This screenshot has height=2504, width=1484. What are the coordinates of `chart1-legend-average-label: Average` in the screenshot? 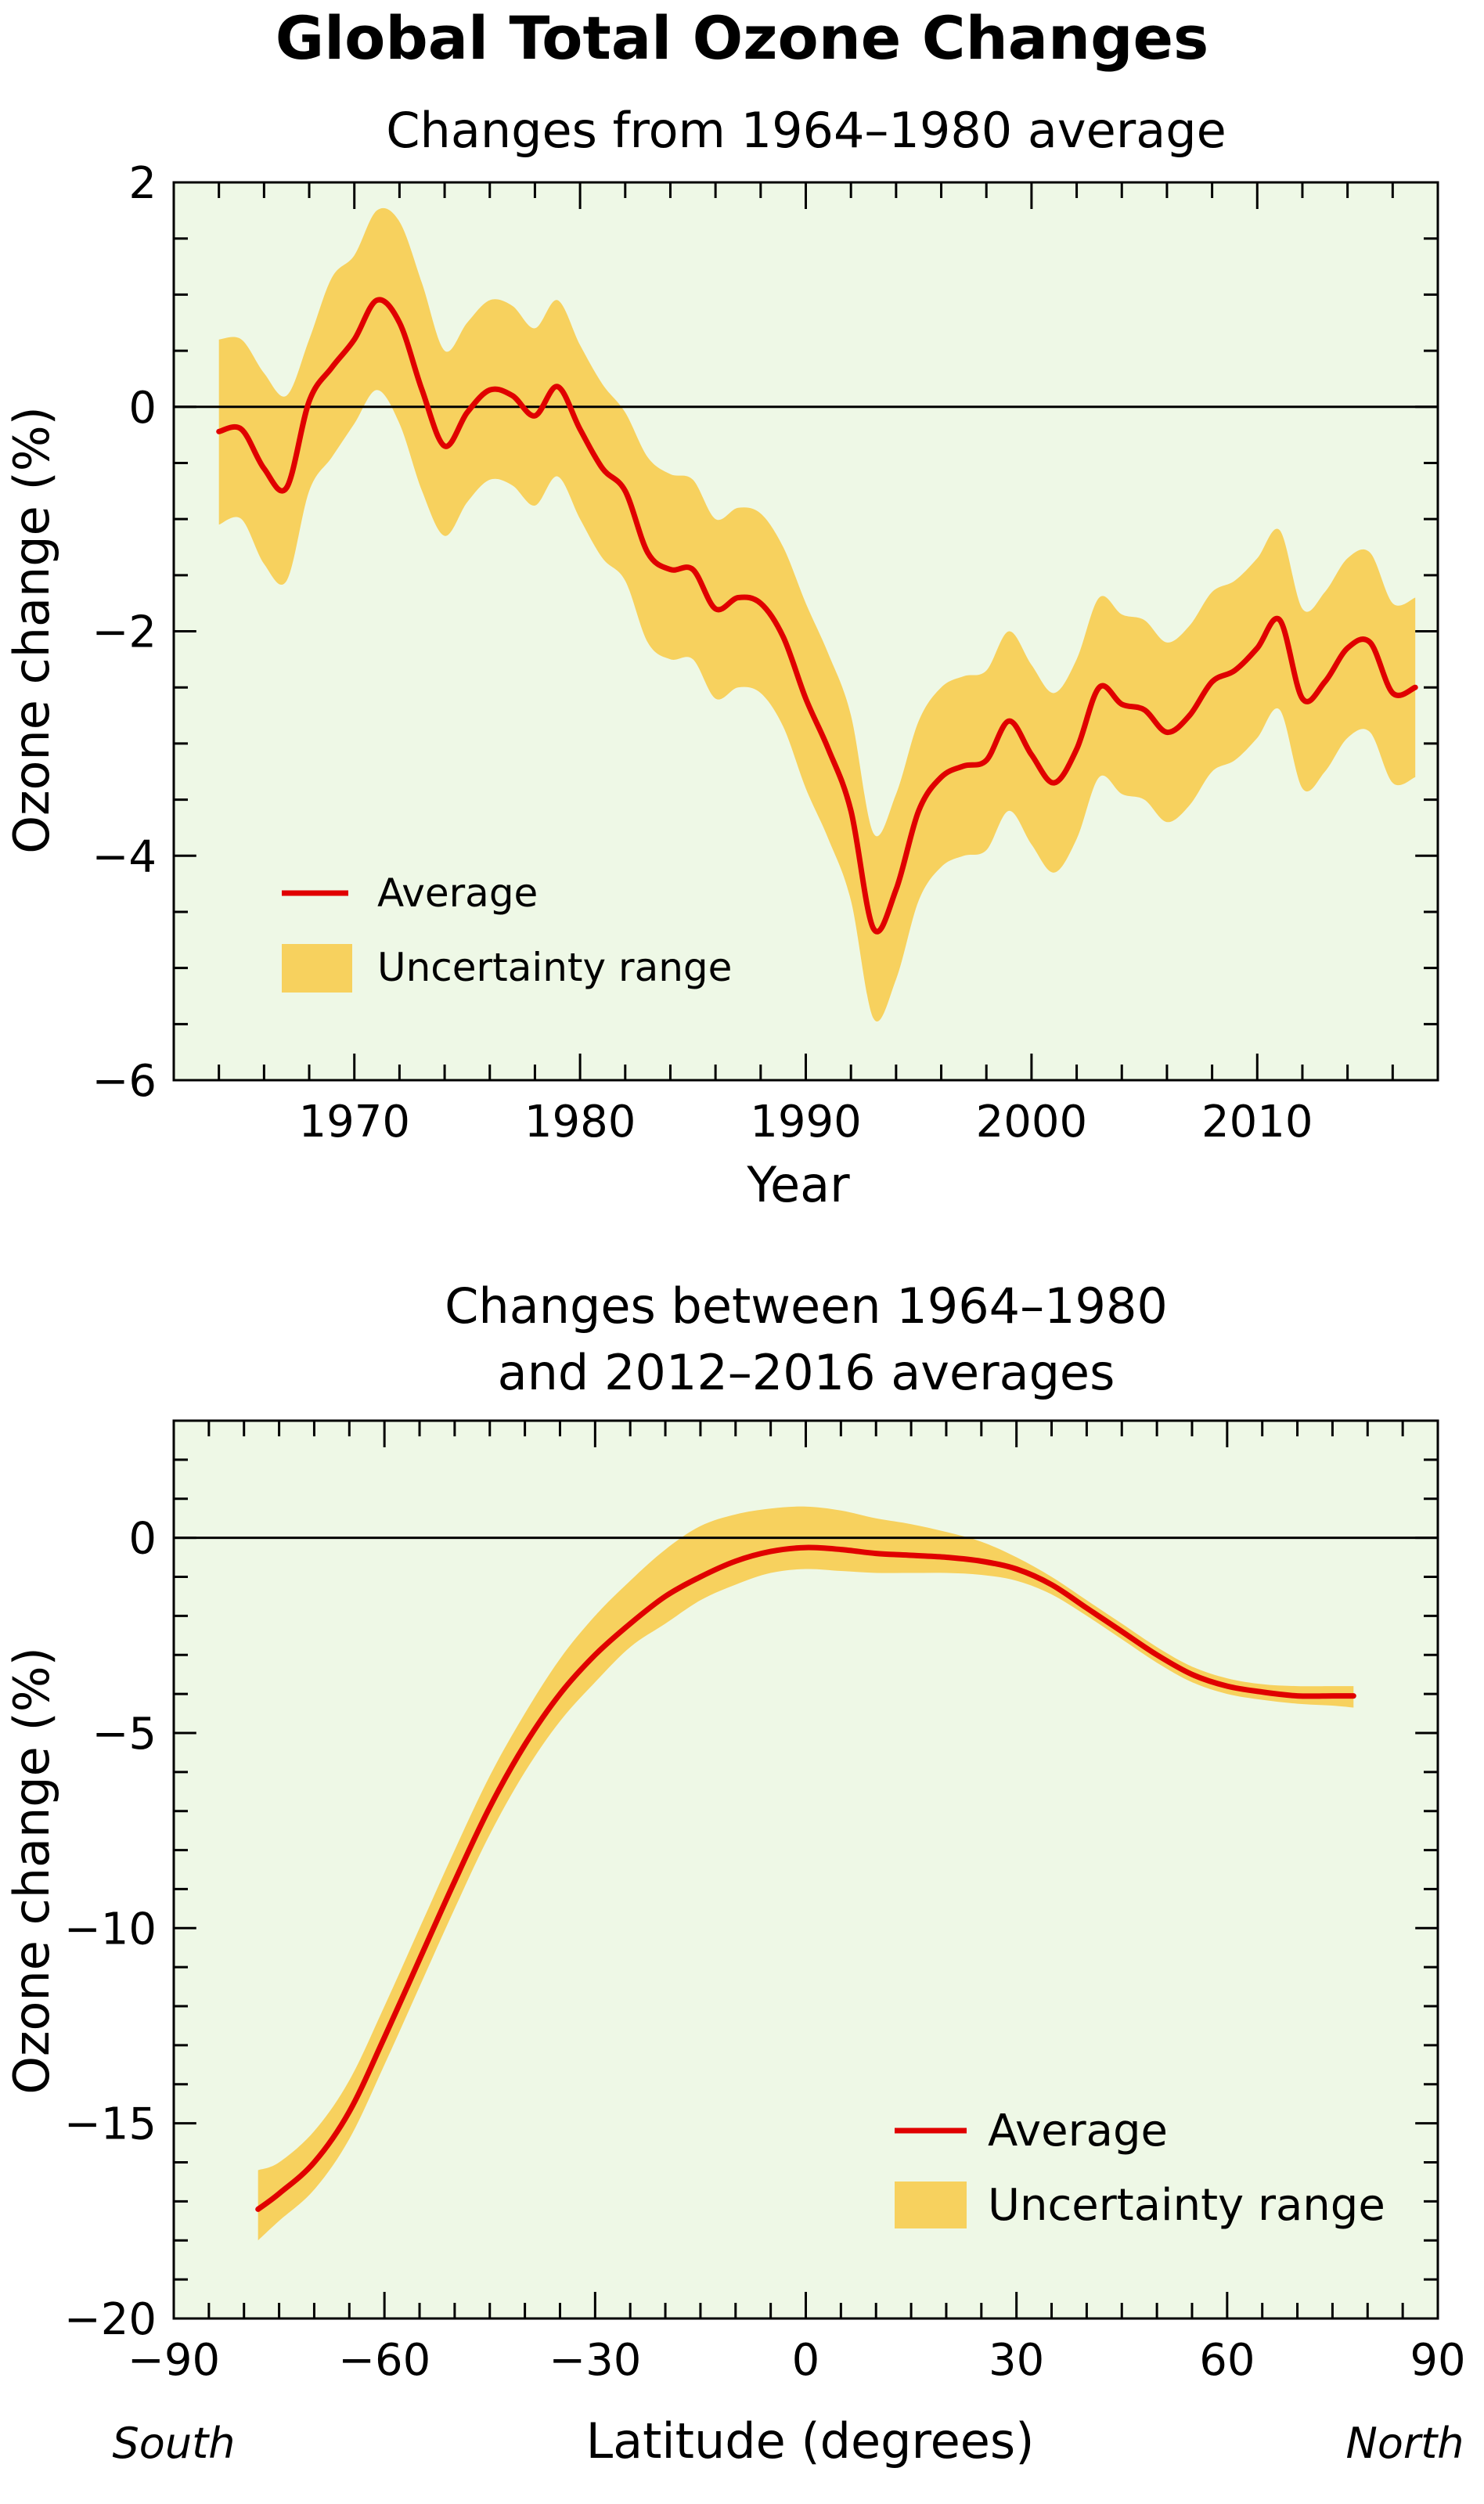 It's located at (458, 893).